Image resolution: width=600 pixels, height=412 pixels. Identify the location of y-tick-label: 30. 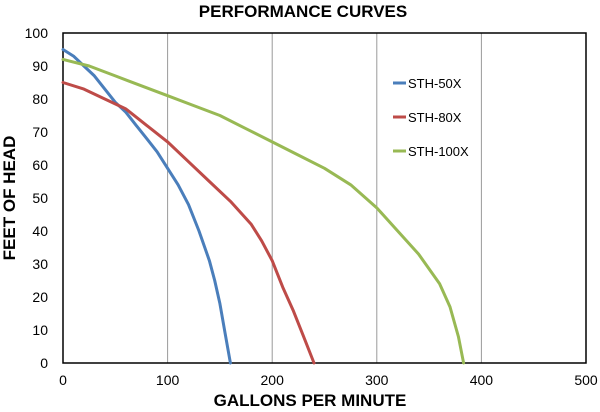
(40, 264).